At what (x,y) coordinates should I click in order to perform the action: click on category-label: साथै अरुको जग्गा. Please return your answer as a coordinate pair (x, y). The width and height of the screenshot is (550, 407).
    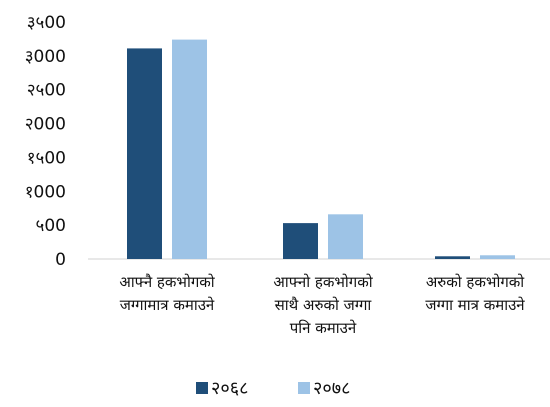
    Looking at the image, I should click on (324, 305).